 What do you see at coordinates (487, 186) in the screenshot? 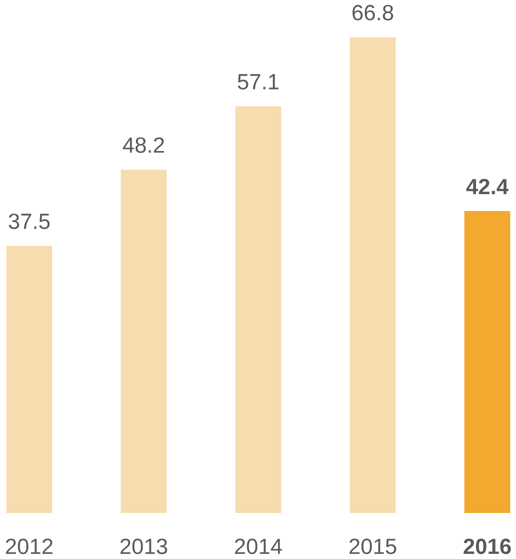
I see `data-label: 42.4` at bounding box center [487, 186].